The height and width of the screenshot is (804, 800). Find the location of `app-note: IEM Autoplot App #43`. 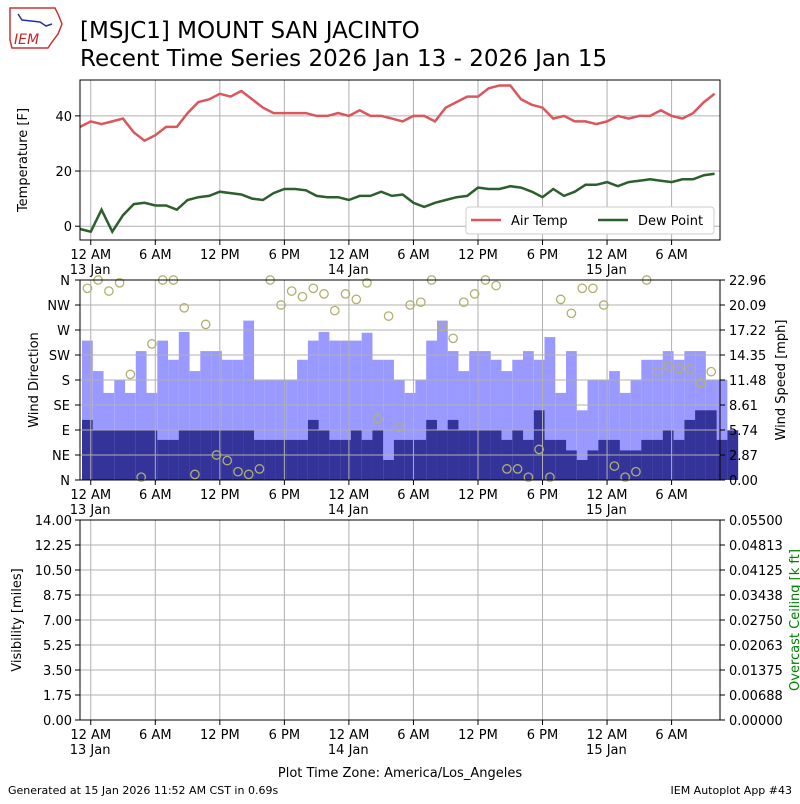

app-note: IEM Autoplot App #43 is located at coordinates (732, 790).